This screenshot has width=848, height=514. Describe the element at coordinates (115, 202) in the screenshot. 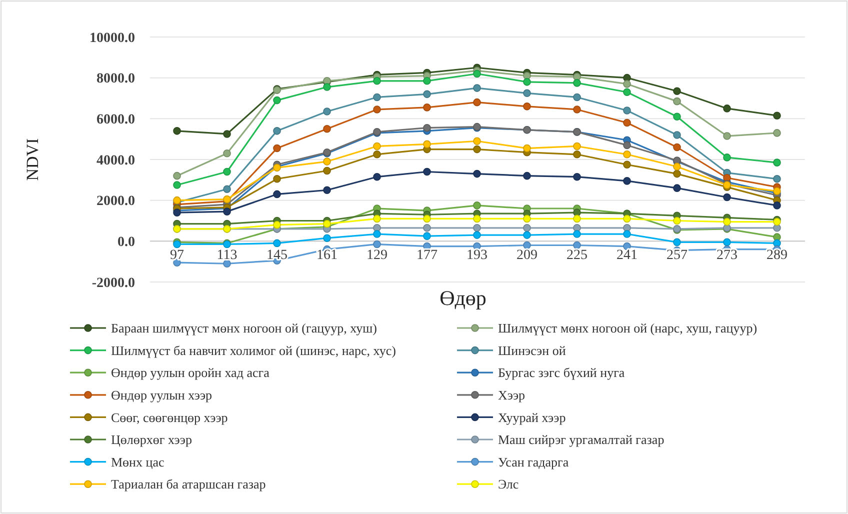

I see `y-tick-label: 2000.0` at that location.